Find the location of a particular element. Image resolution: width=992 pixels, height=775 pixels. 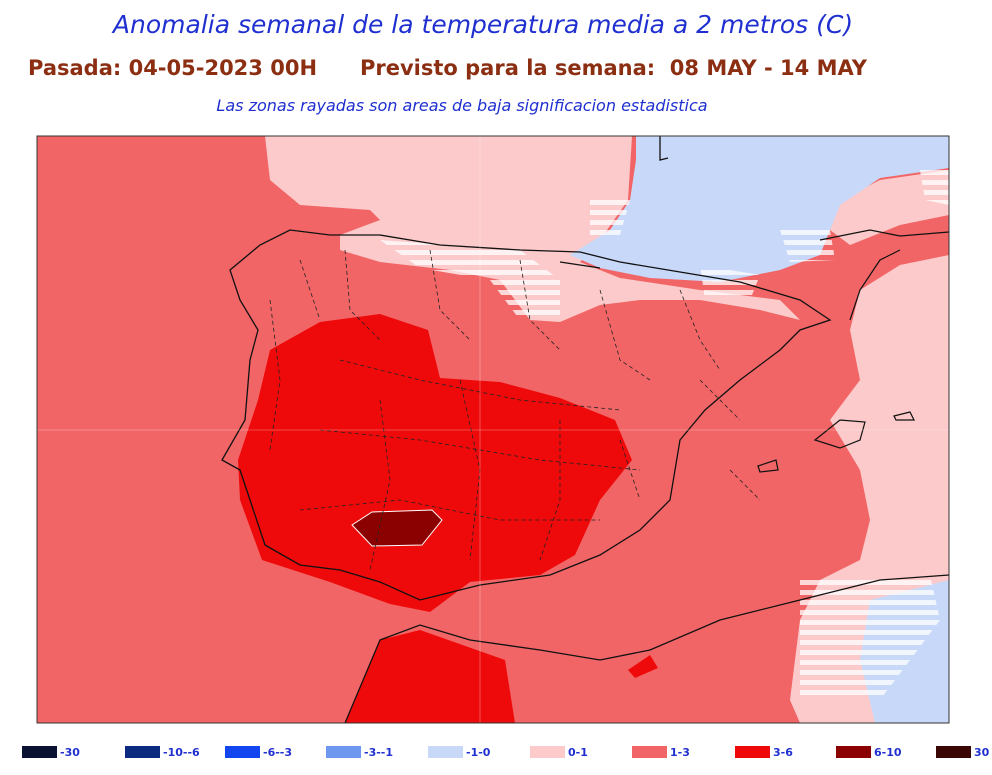

legend-label: 0-1 is located at coordinates (578, 752).